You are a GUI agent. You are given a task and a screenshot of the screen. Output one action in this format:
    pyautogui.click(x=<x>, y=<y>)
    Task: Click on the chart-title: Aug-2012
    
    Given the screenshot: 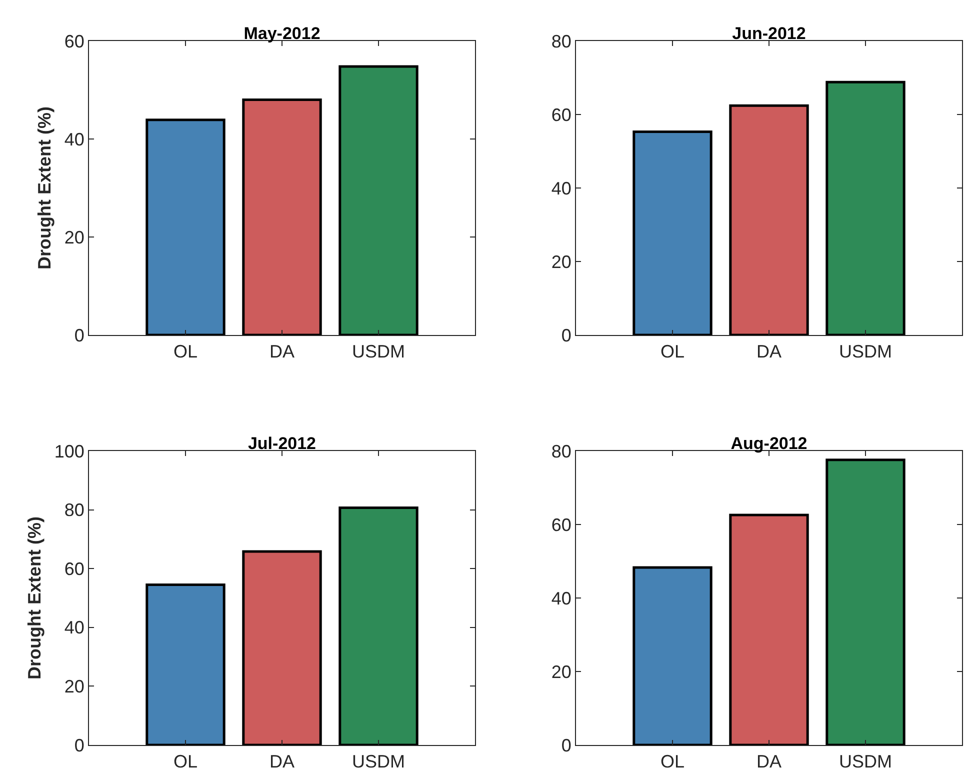 What is the action you would take?
    pyautogui.click(x=769, y=443)
    